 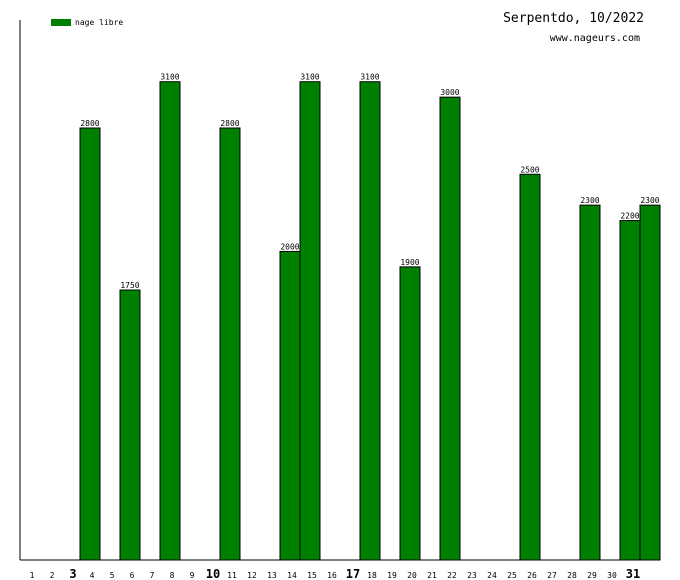 I want to click on x-tick-label: 6, so click(x=132, y=575).